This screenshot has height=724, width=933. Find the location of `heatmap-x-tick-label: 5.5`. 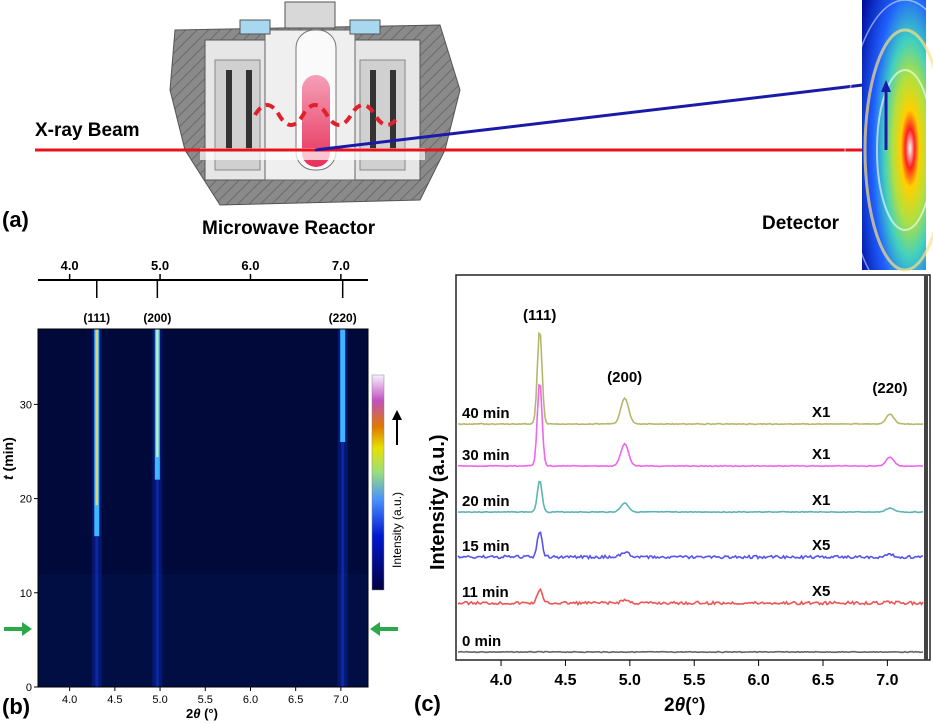

heatmap-x-tick-label: 5.5 is located at coordinates (205, 700).